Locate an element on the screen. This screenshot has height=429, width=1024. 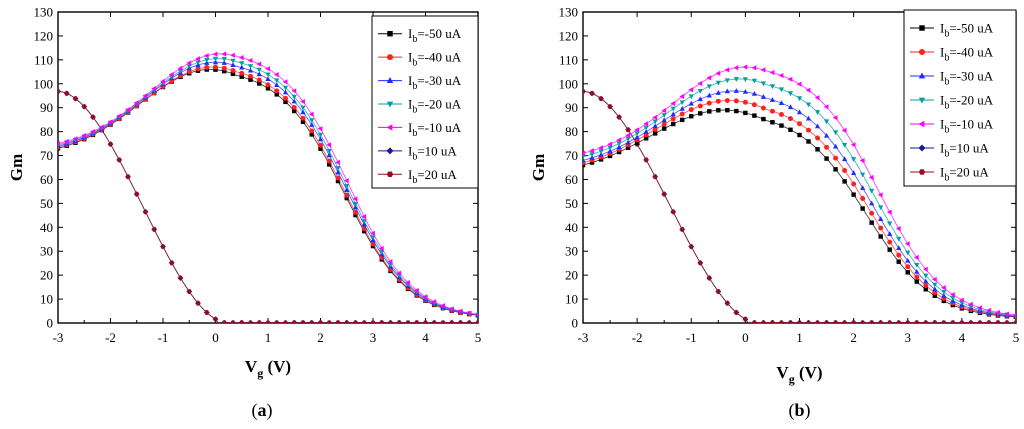
panel-caption: (a) is located at coordinates (262, 410).